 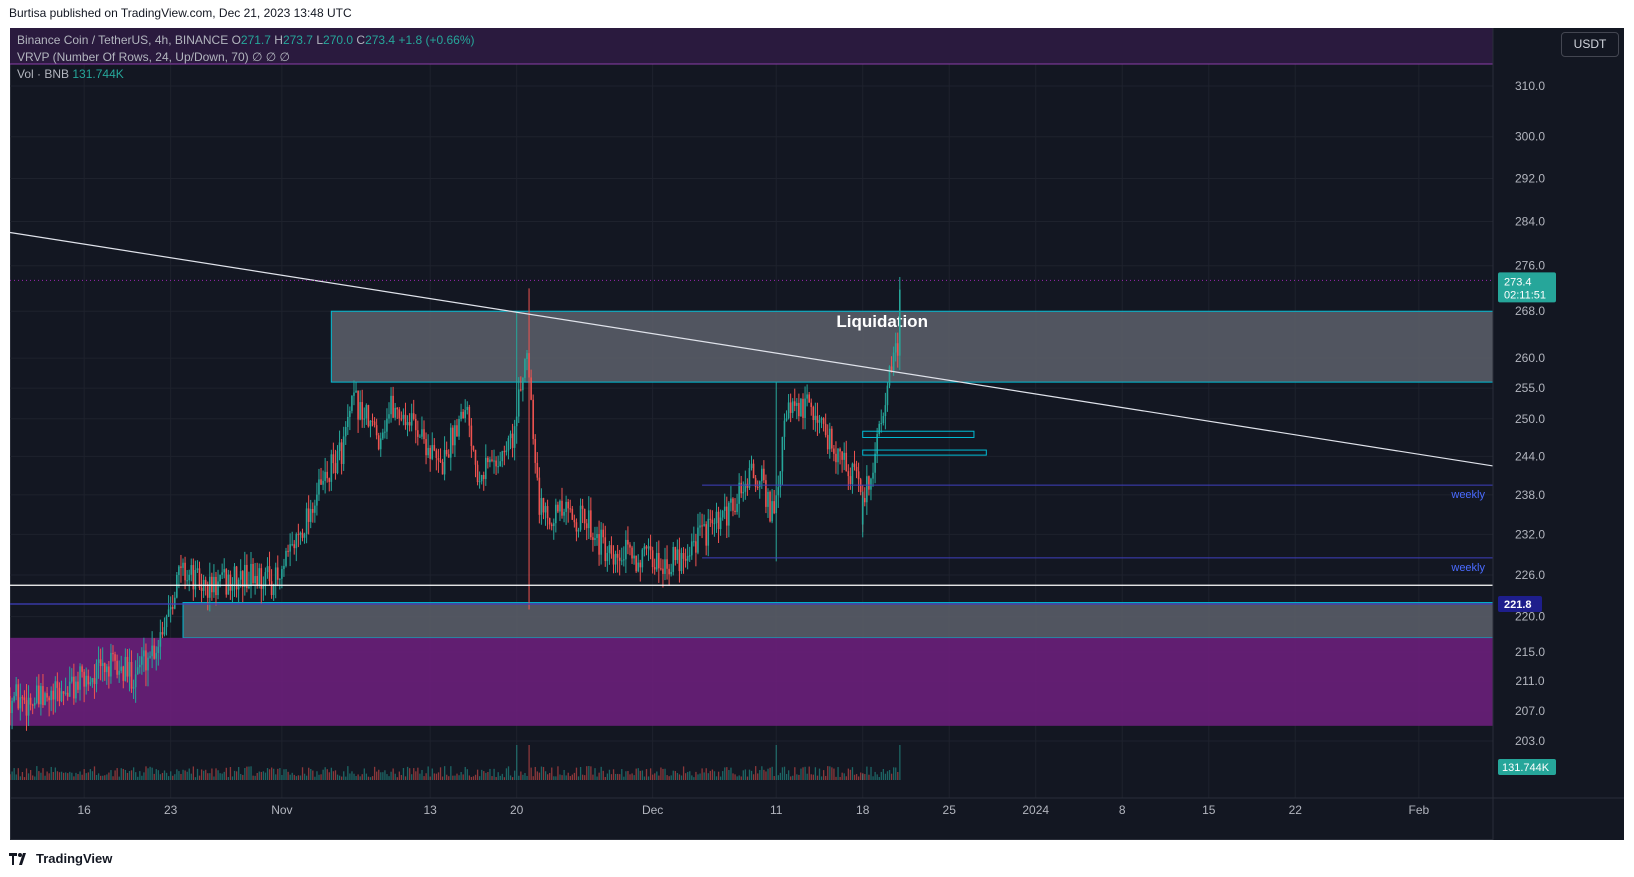 What do you see at coordinates (1419, 810) in the screenshot?
I see `time-tick-label: Feb` at bounding box center [1419, 810].